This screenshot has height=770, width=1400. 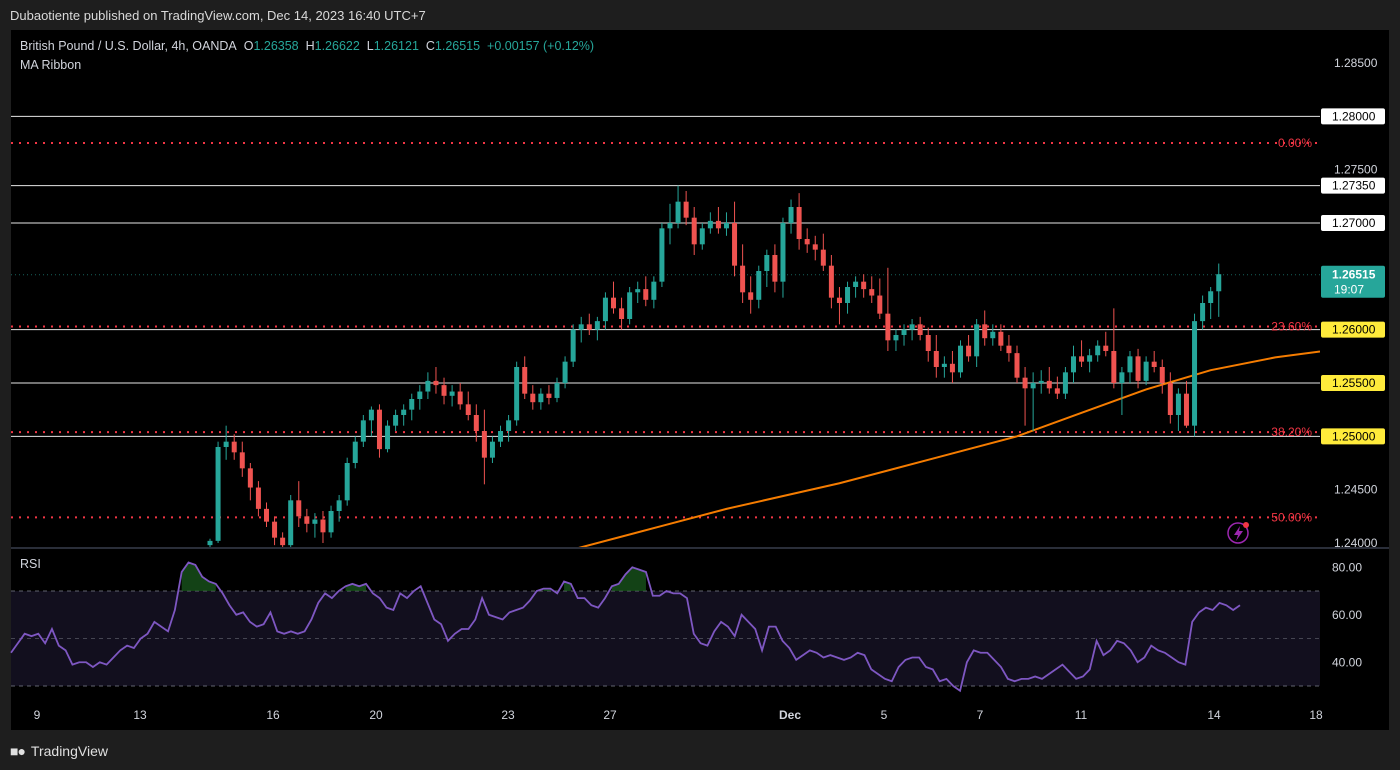 I want to click on level-badge-label: 1.26000, so click(x=1354, y=330).